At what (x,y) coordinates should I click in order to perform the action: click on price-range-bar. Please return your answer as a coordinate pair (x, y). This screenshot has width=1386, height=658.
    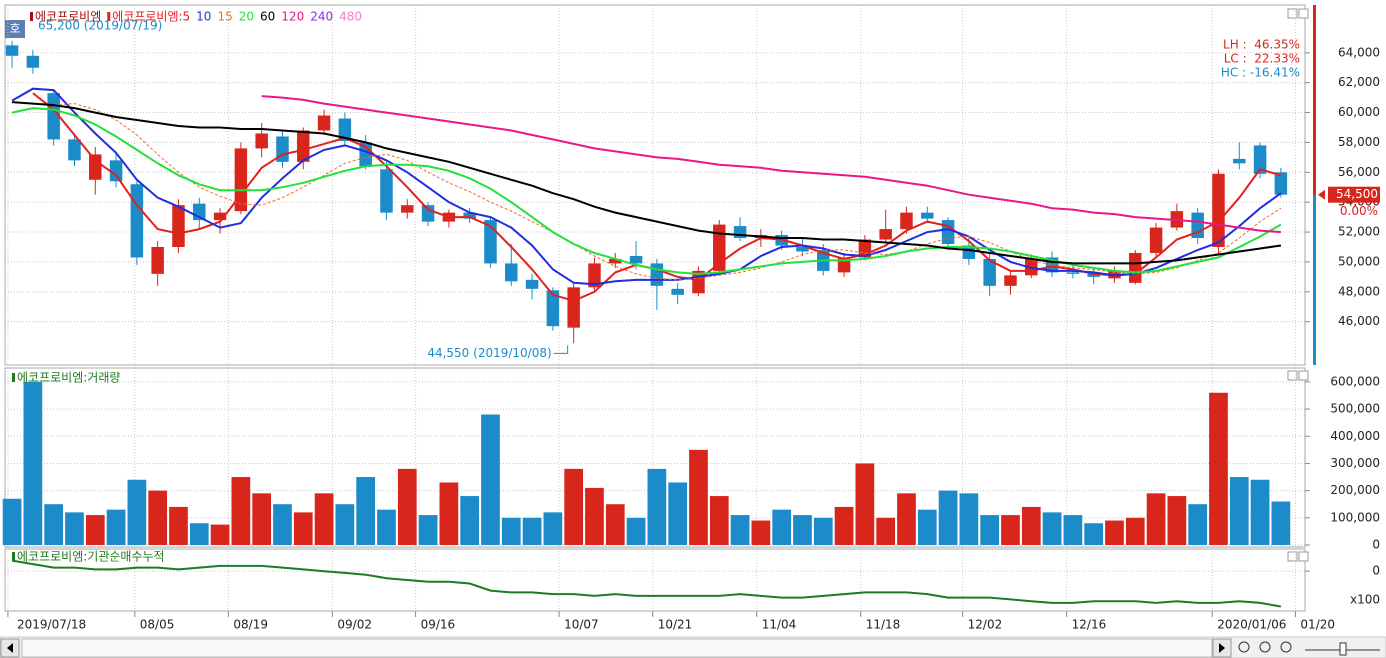
    Looking at the image, I should click on (1314, 280).